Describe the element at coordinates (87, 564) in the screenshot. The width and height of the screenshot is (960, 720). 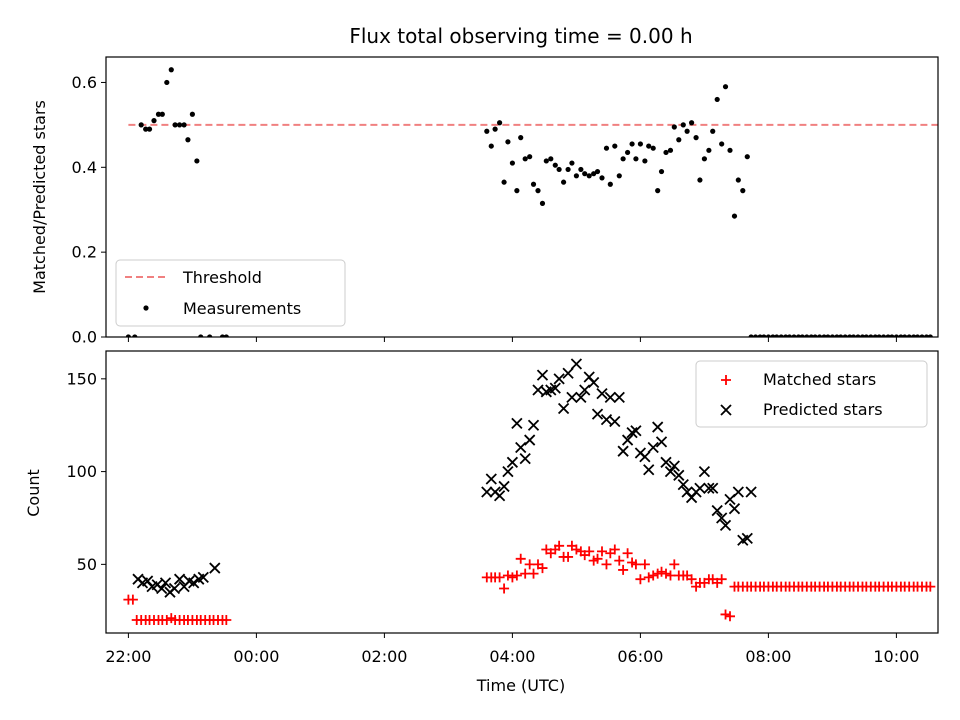
I see `y-tick-label: 50` at that location.